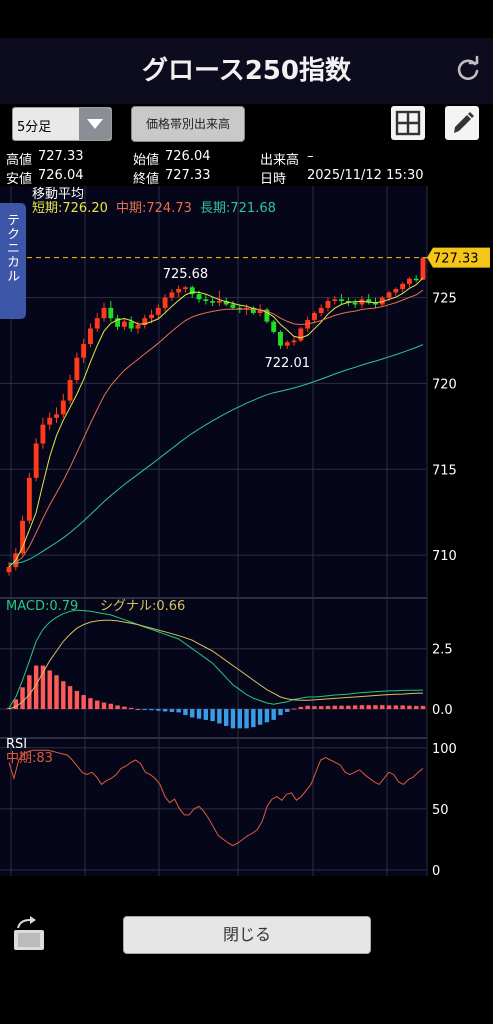 The width and height of the screenshot is (493, 1024). What do you see at coordinates (468, 70) in the screenshot?
I see `refresh-icon` at bounding box center [468, 70].